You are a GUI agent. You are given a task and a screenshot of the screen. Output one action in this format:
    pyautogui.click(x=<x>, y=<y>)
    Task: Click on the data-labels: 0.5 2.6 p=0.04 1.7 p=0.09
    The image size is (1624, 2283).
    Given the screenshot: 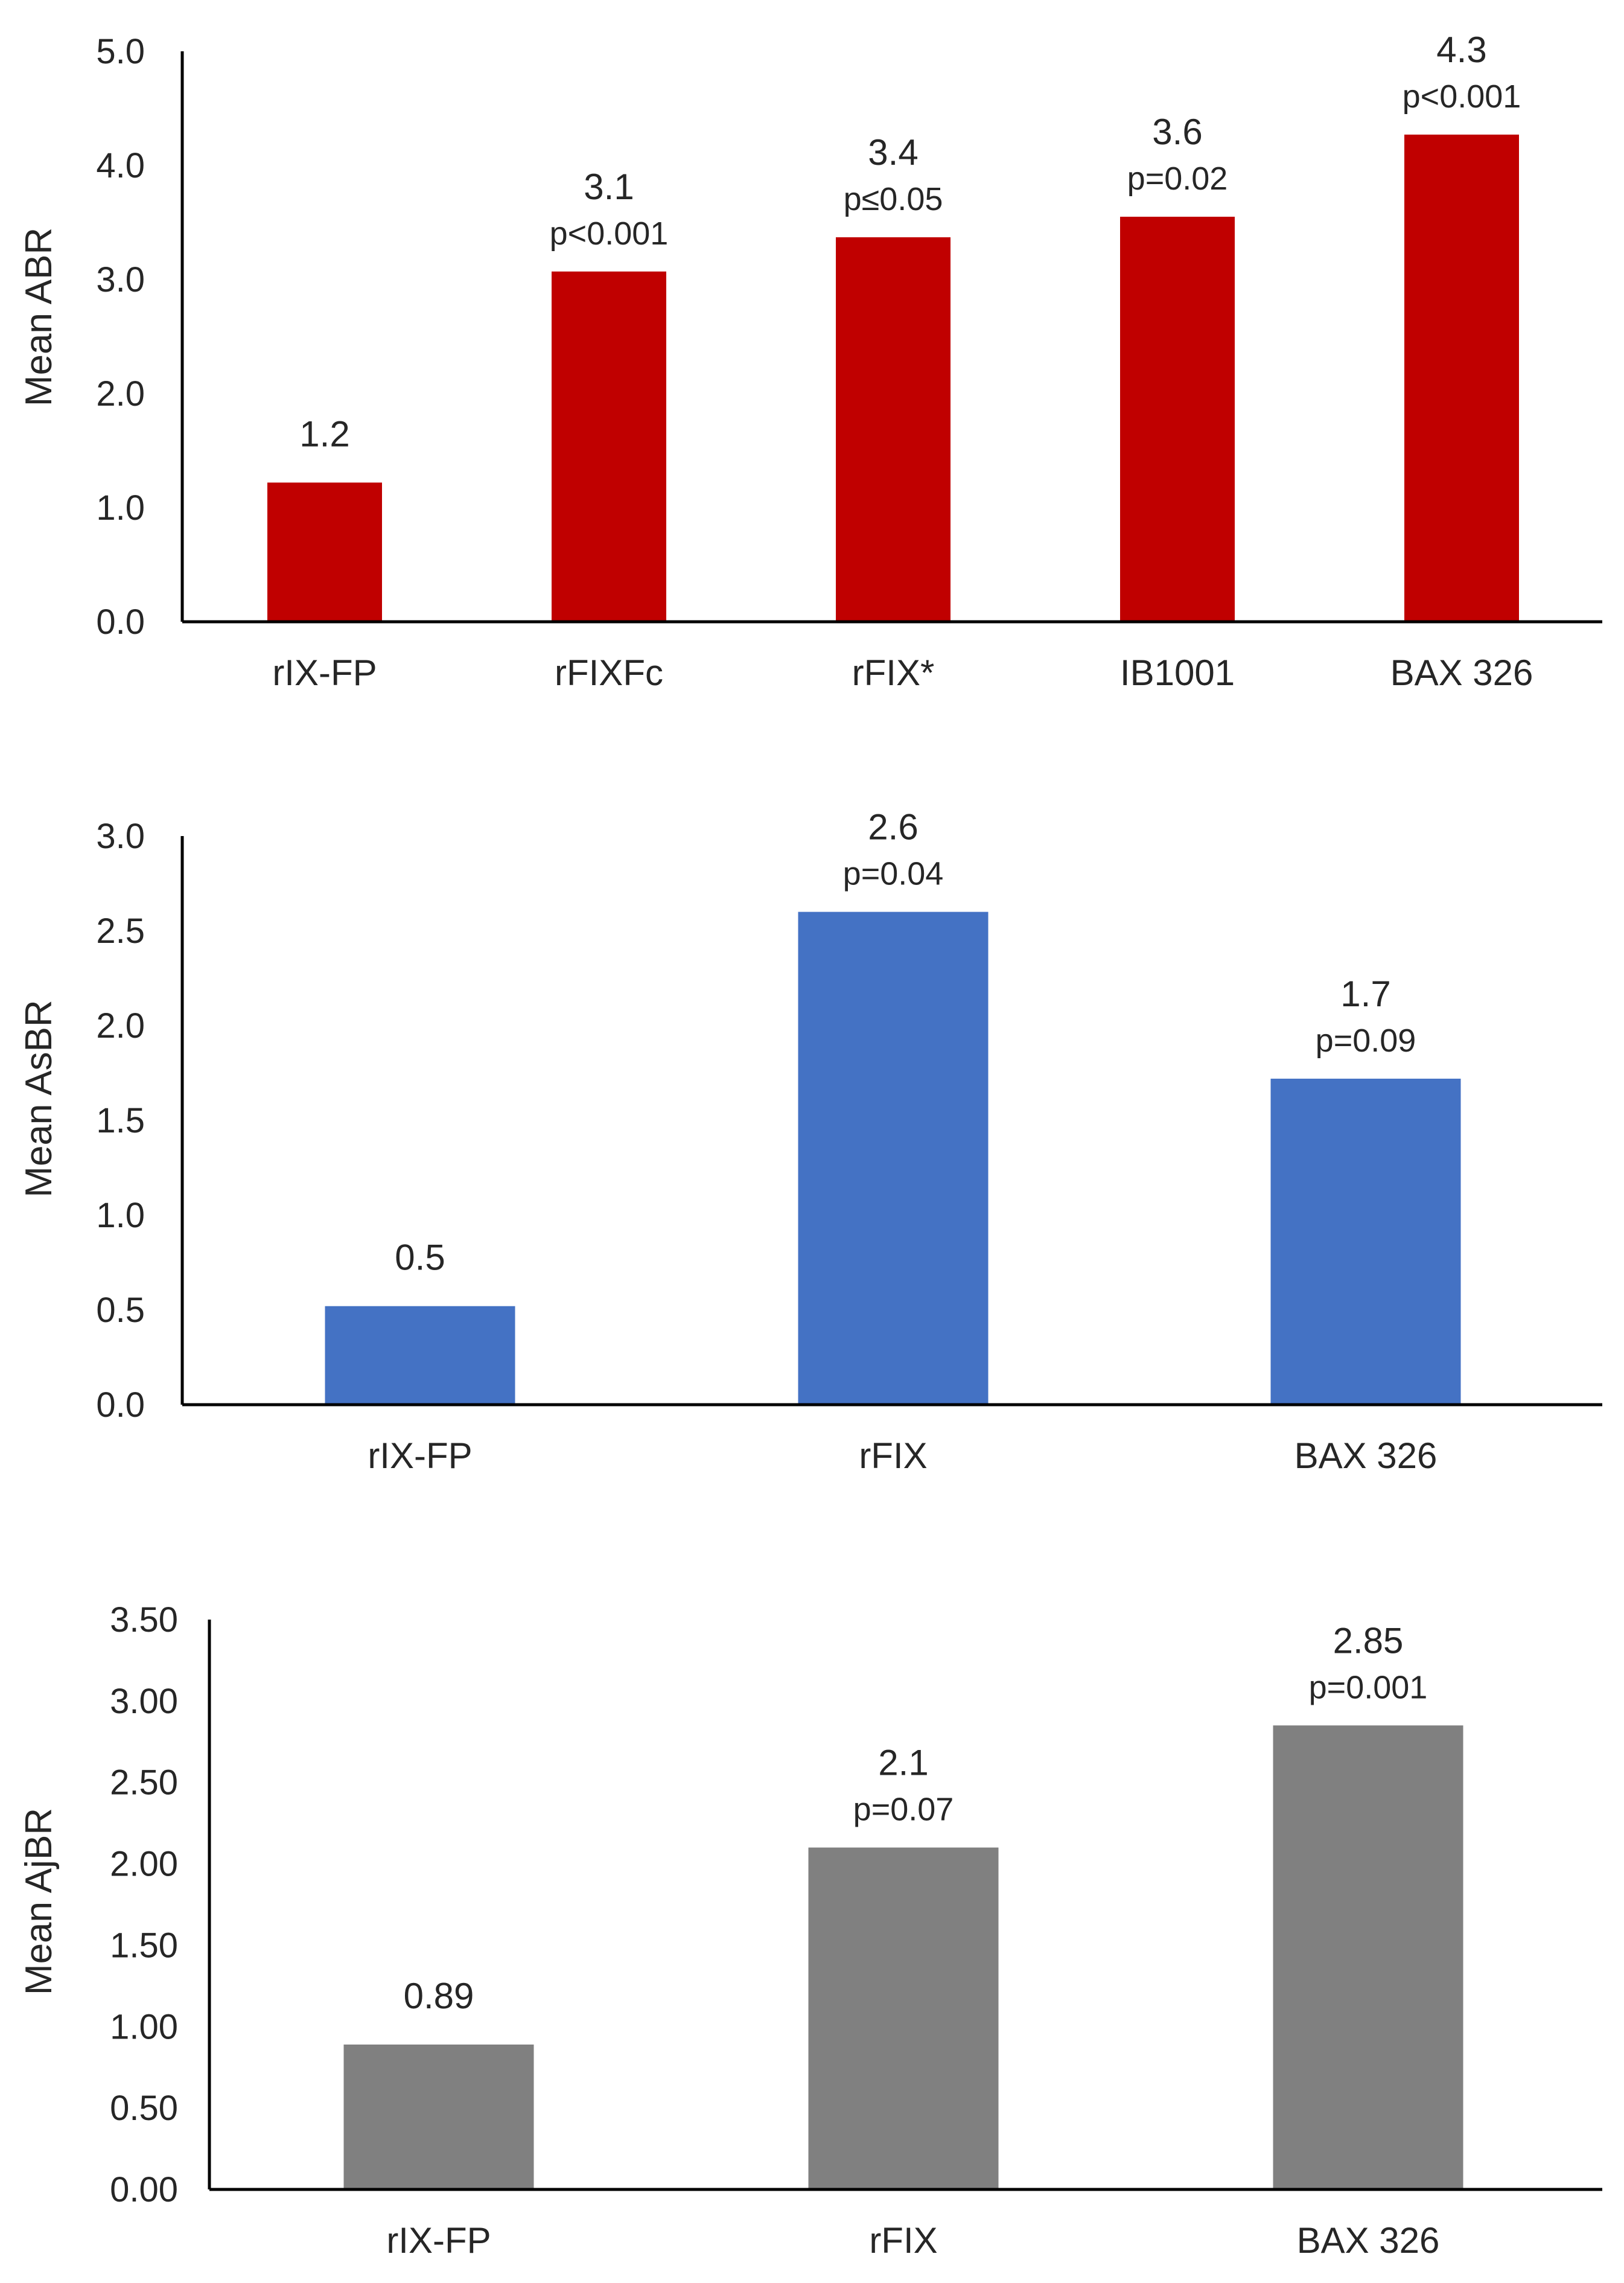 What is the action you would take?
    pyautogui.click(x=905, y=1042)
    